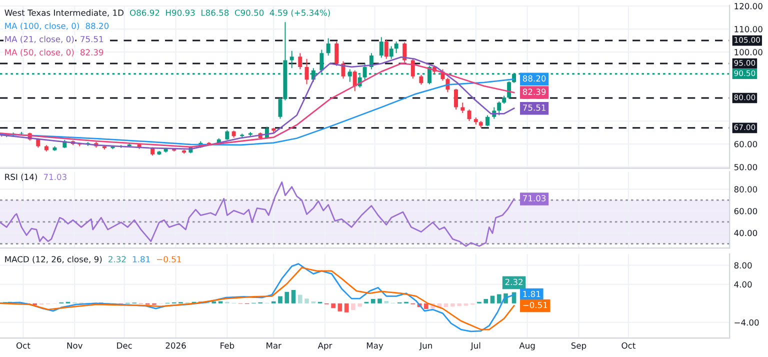  Describe the element at coordinates (748, 6) in the screenshot. I see `y-tick-label: 120.00` at that location.